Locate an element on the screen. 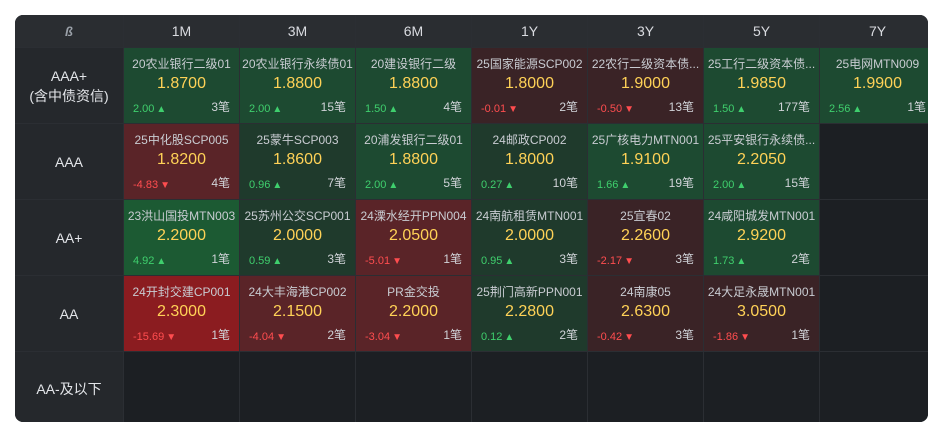 The height and width of the screenshot is (436, 941). bond-name: 24邮政CP002 is located at coordinates (529, 140).